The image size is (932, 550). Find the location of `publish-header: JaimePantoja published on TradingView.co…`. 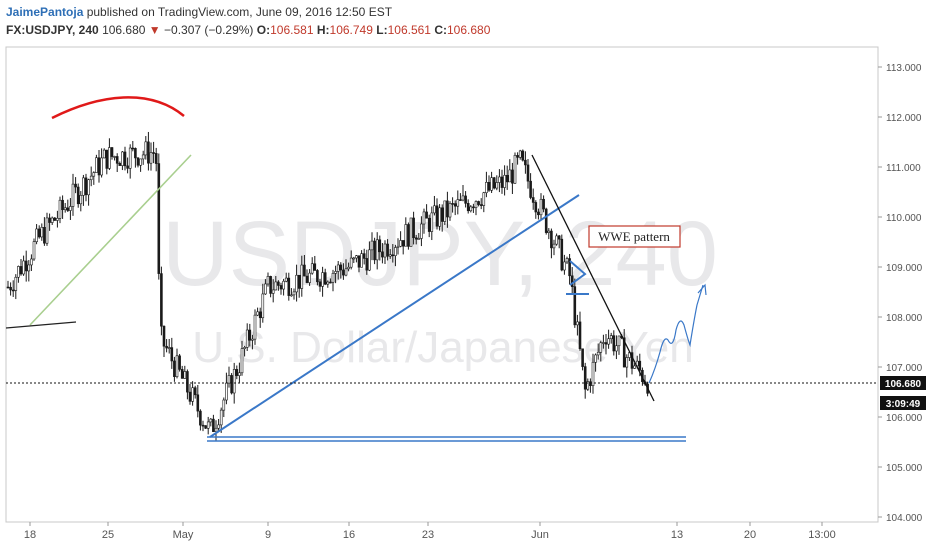

publish-header: JaimePantoja published on TradingView.co… is located at coordinates (199, 12).